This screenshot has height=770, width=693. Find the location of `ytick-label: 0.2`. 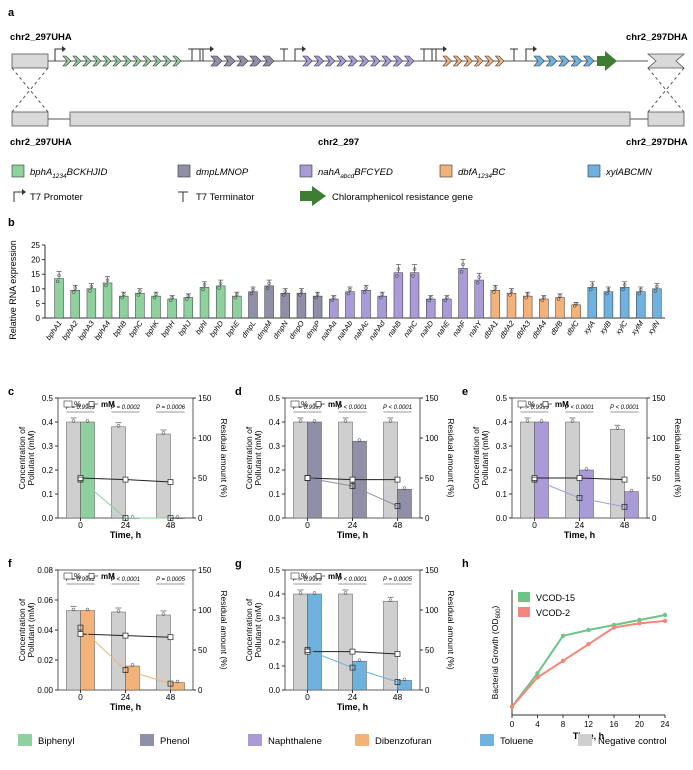

ytick-label: 0.2 is located at coordinates (275, 470).